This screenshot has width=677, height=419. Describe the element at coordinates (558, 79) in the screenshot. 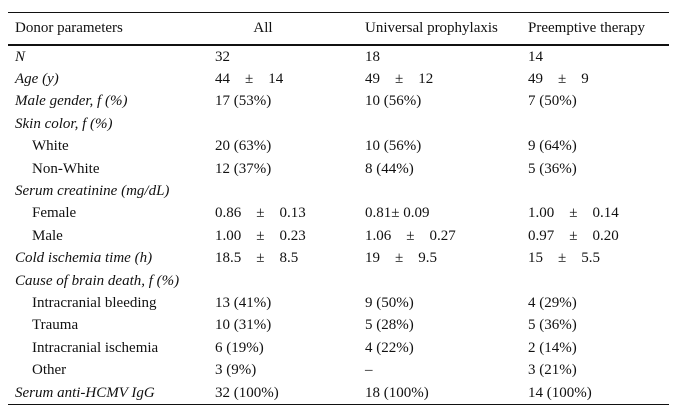

I see `table-cell: 49 ± 9` at that location.